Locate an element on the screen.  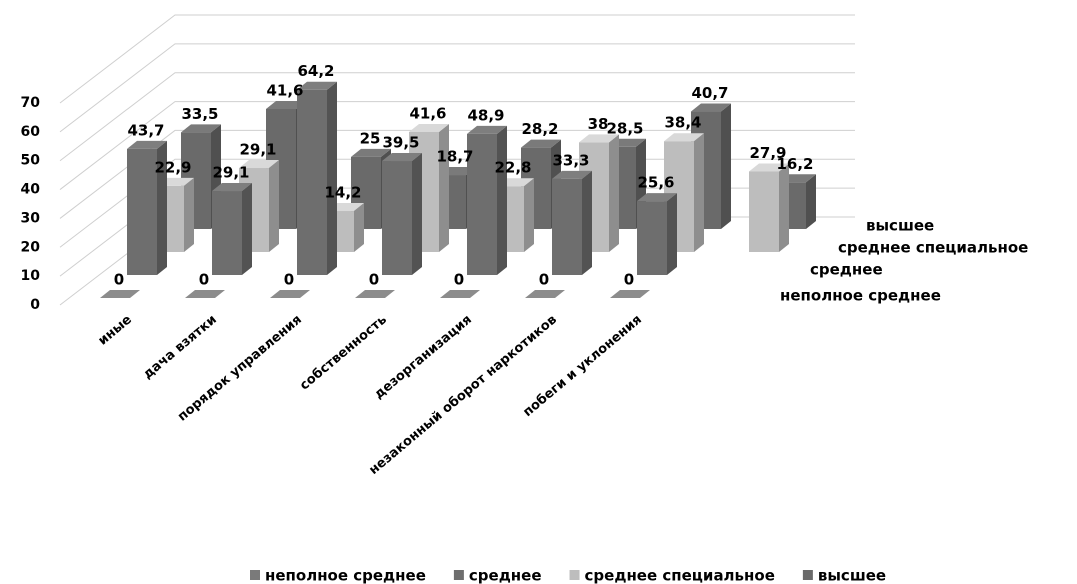
value-label: 33,3 is located at coordinates (570, 160).